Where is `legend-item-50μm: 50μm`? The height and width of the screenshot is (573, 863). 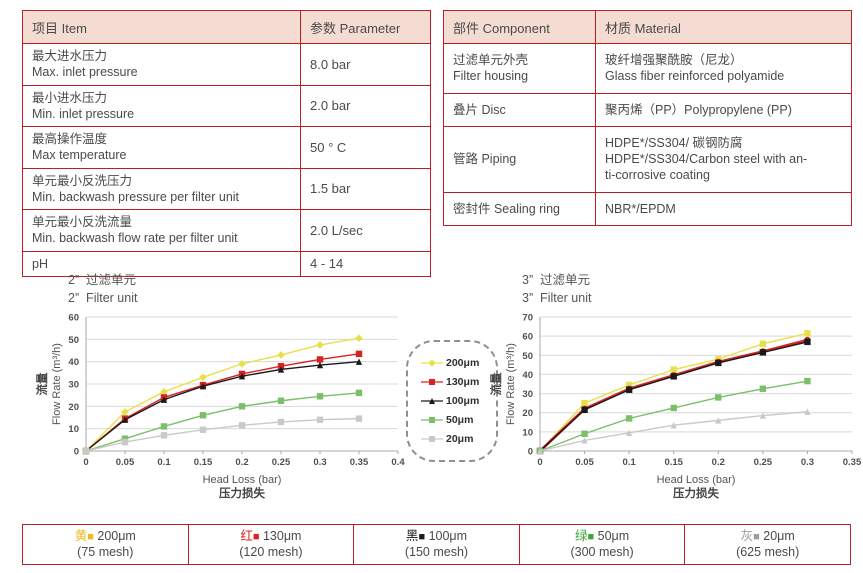 legend-item-50μm: 50μm is located at coordinates (458, 420).